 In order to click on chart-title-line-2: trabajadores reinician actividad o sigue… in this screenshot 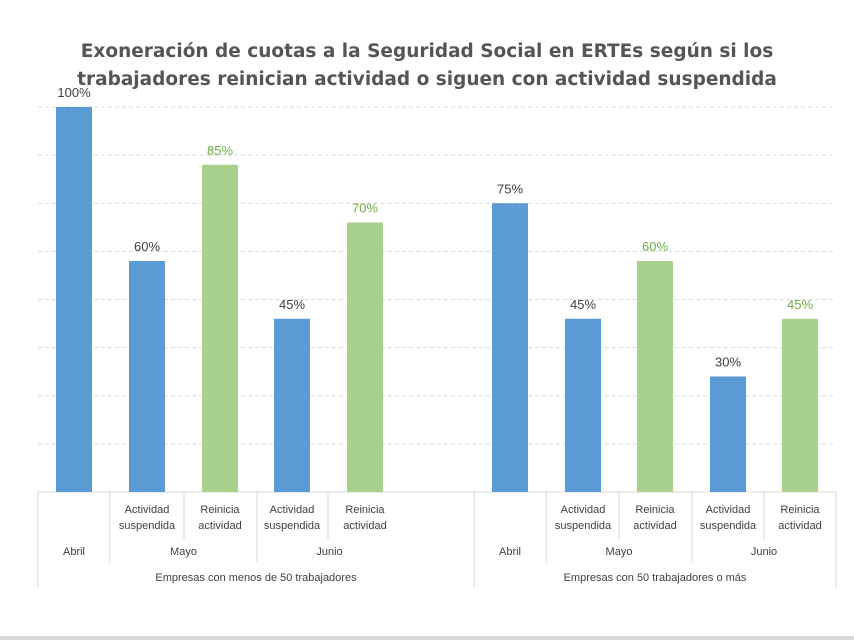, I will do `click(427, 79)`.